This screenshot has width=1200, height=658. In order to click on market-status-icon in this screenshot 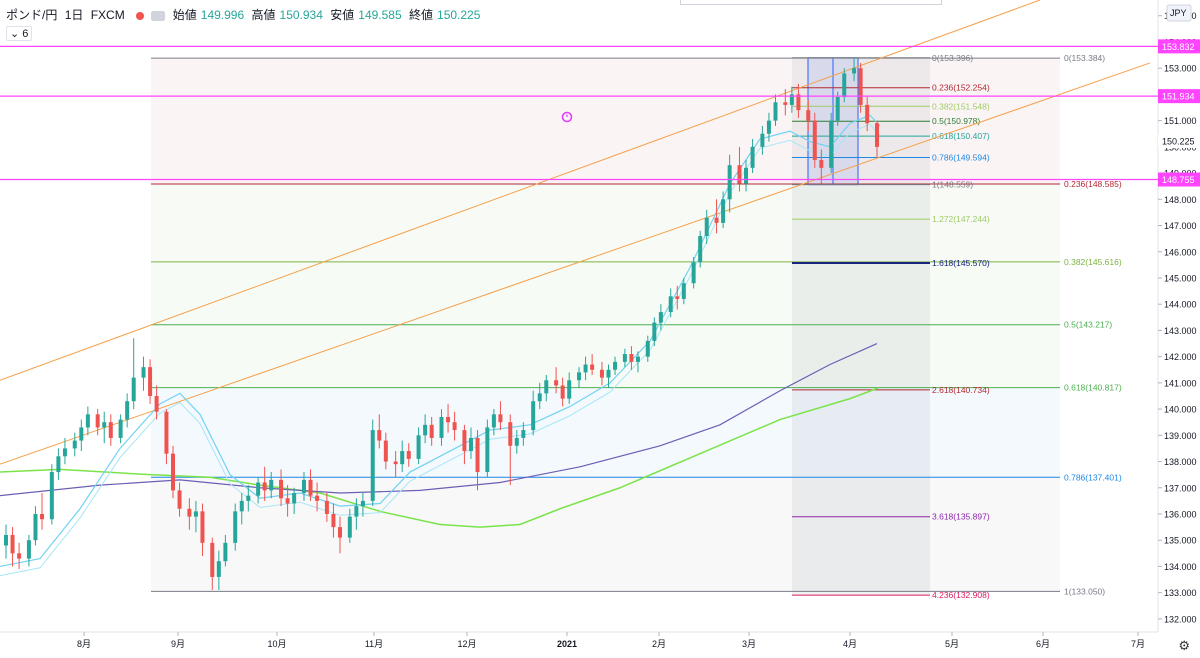, I will do `click(140, 15)`.